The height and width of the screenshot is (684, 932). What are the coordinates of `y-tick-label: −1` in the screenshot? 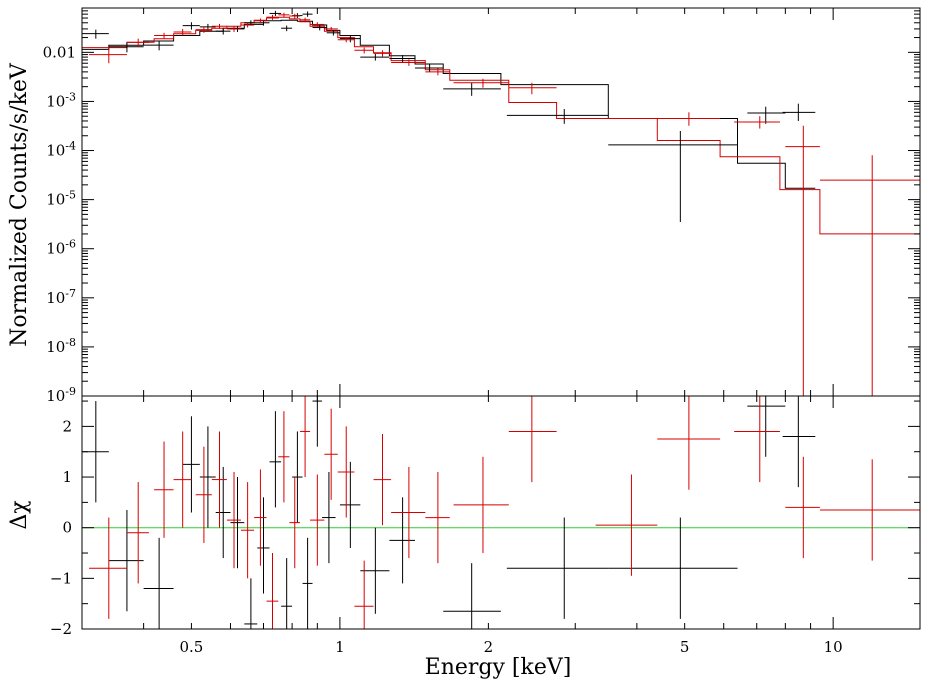 It's located at (61, 578).